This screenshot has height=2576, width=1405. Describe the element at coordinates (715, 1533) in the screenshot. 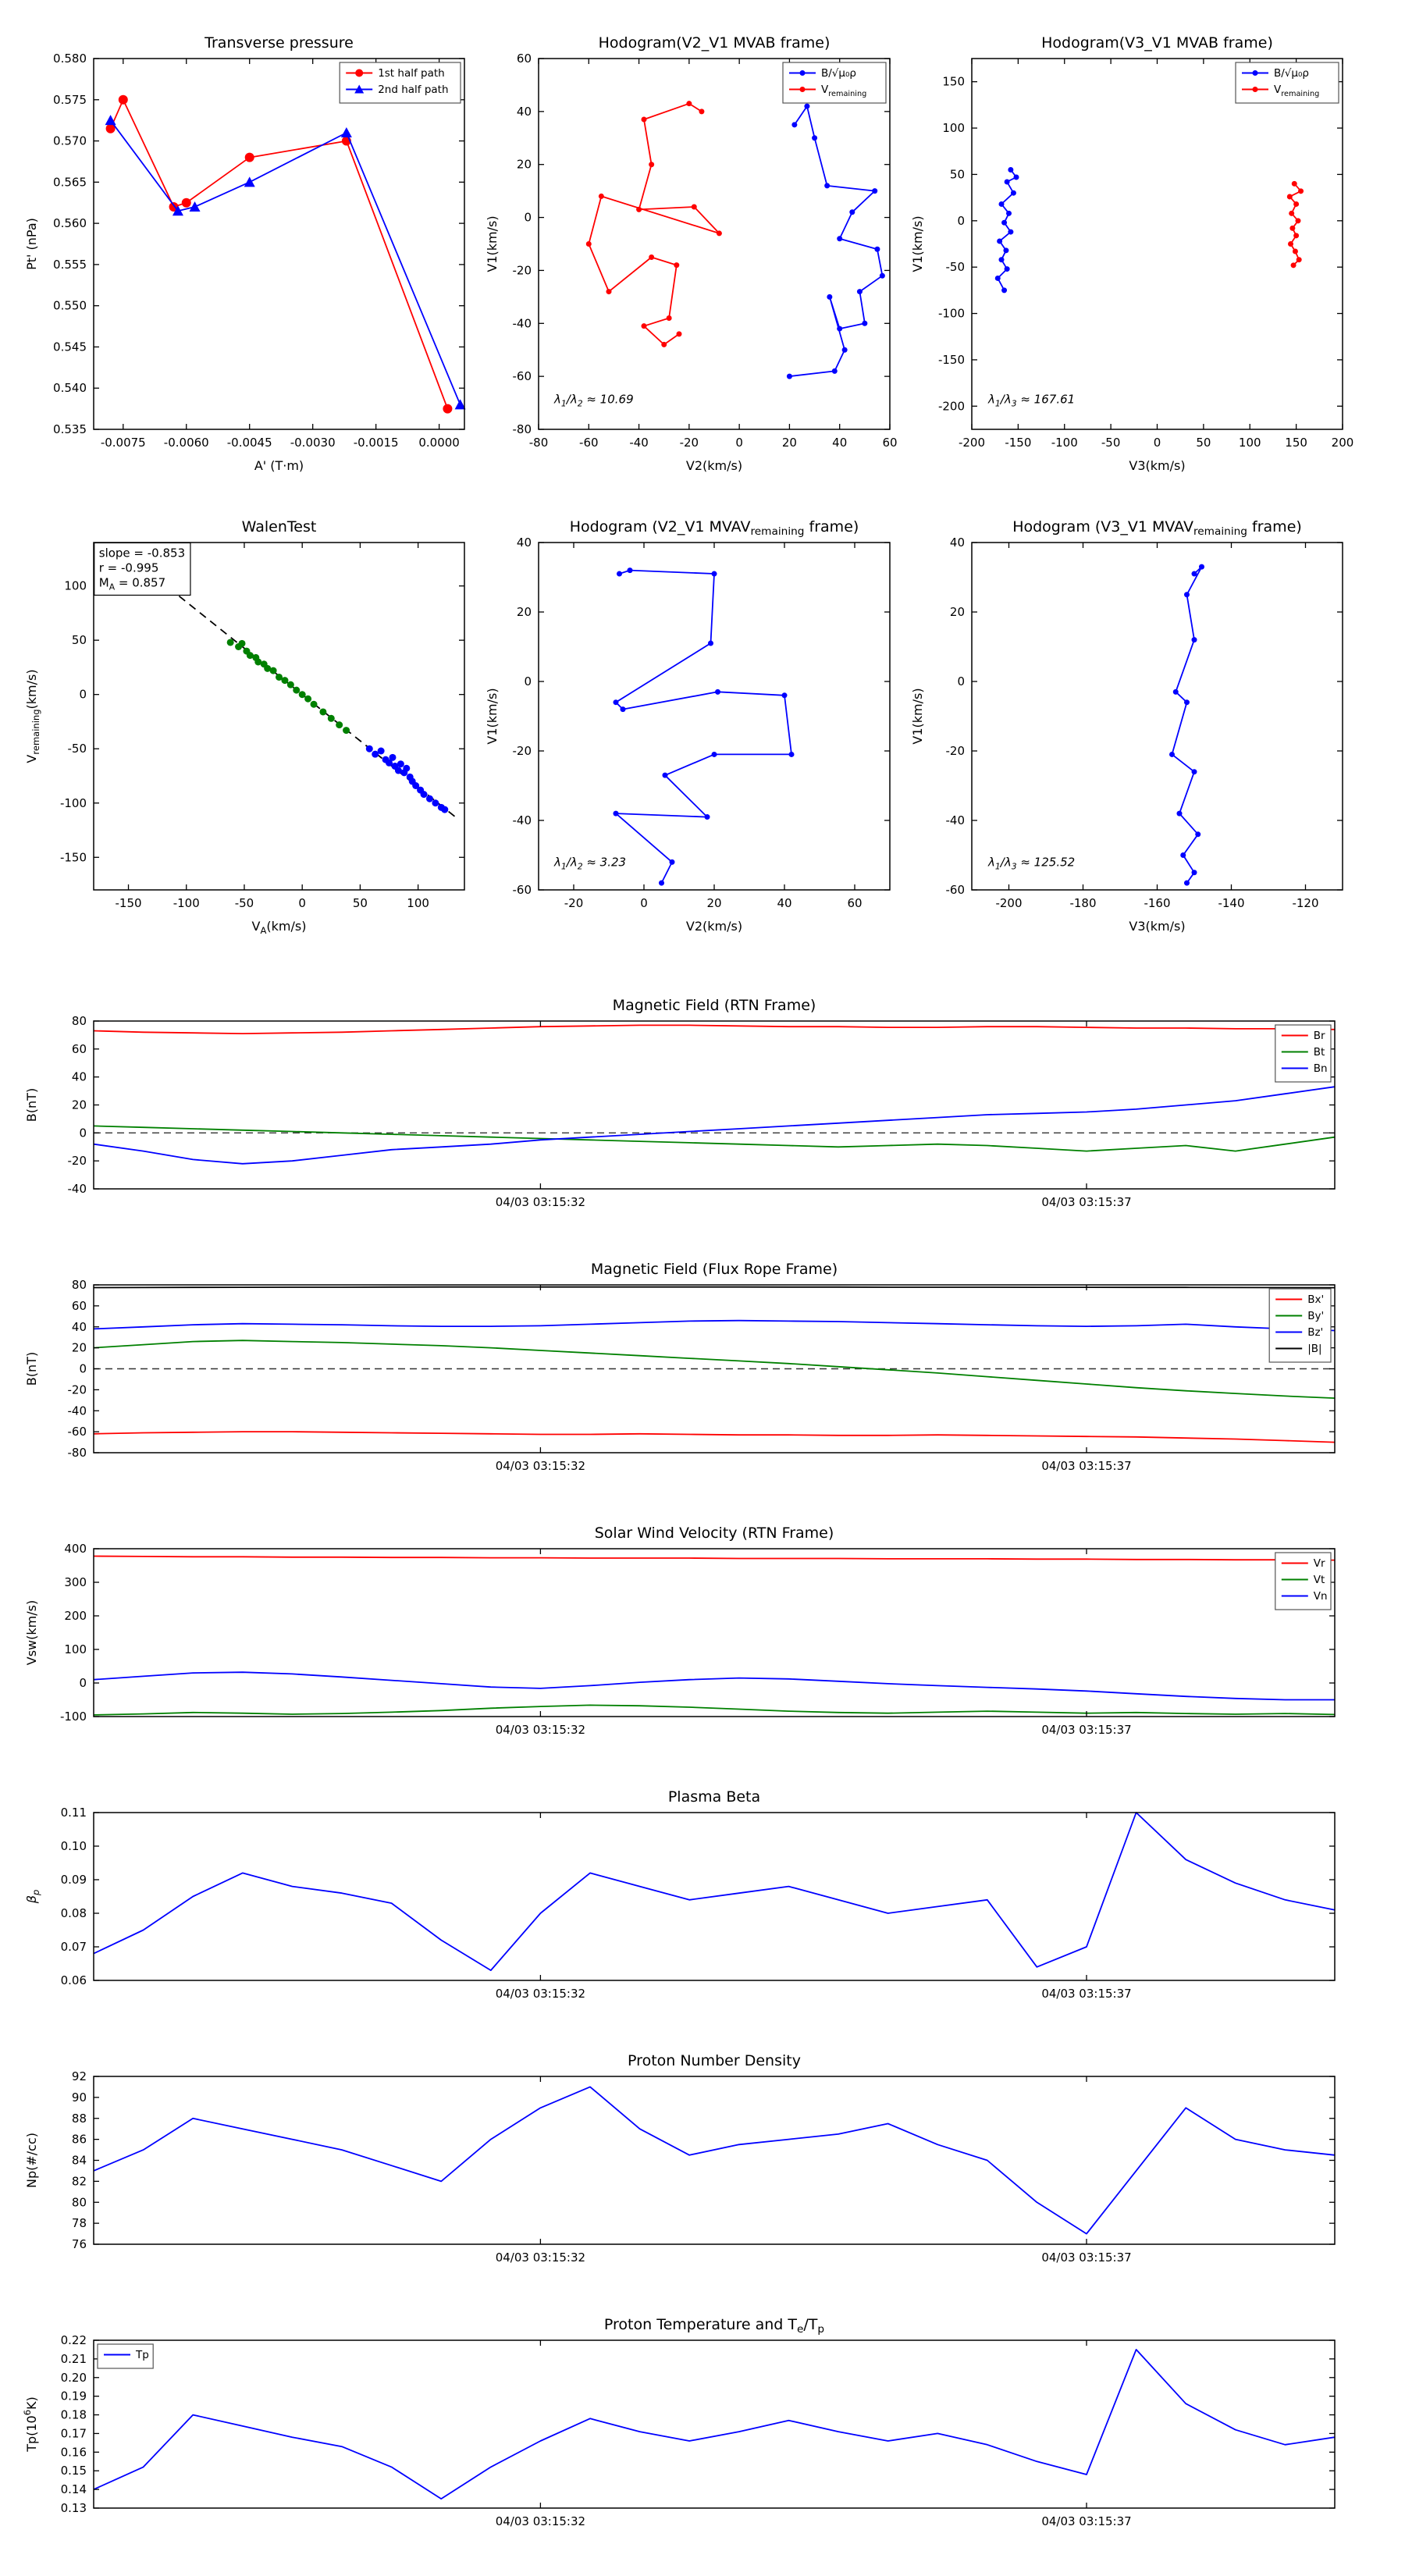

I see `chart-title: Solar Wind Velocity (RTN Frame)` at that location.